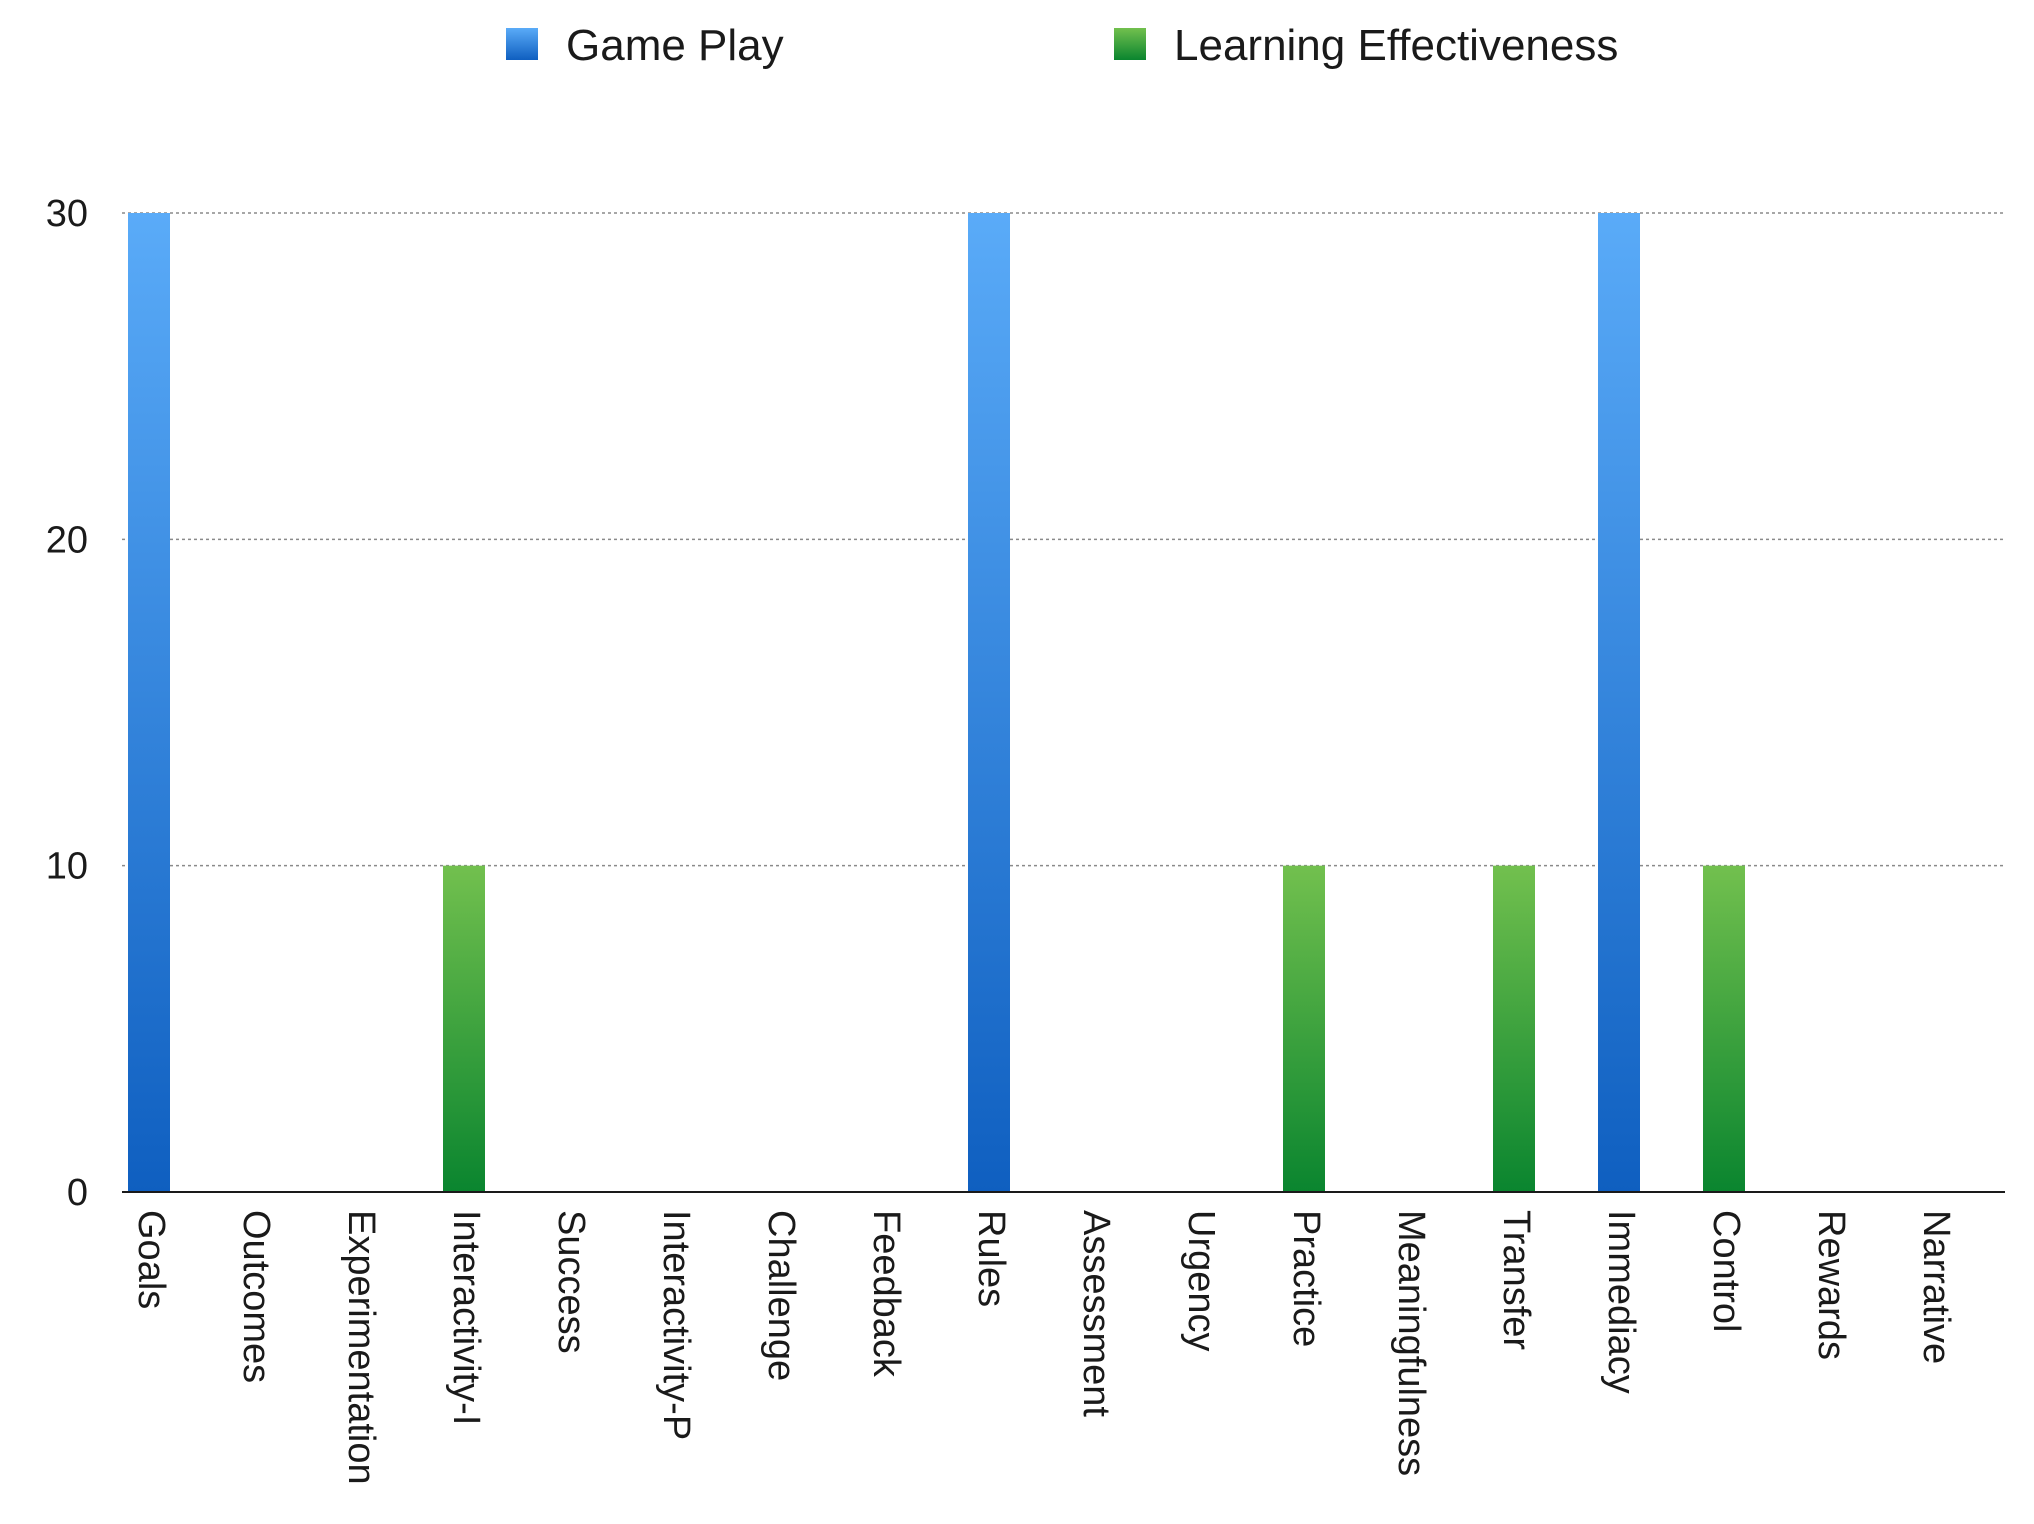 This screenshot has width=2034, height=1524. I want to click on legend-label: Learning Effectiveness, so click(1396, 45).